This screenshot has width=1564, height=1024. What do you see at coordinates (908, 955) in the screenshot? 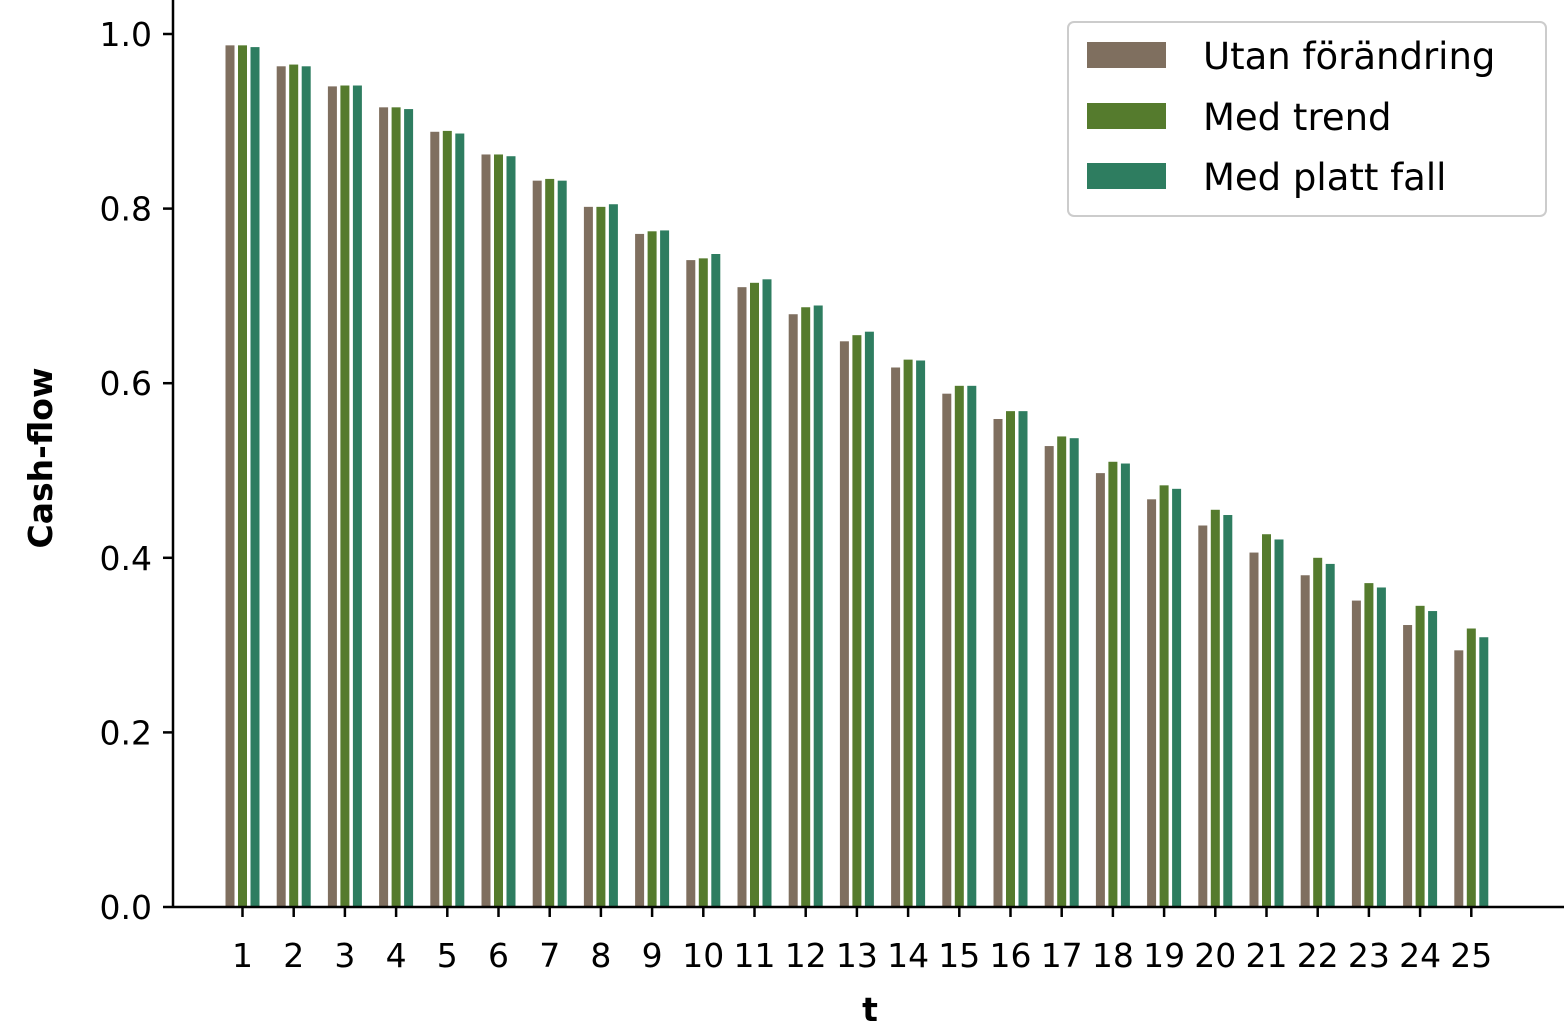
I see `x-tick-label: 14` at bounding box center [908, 955].